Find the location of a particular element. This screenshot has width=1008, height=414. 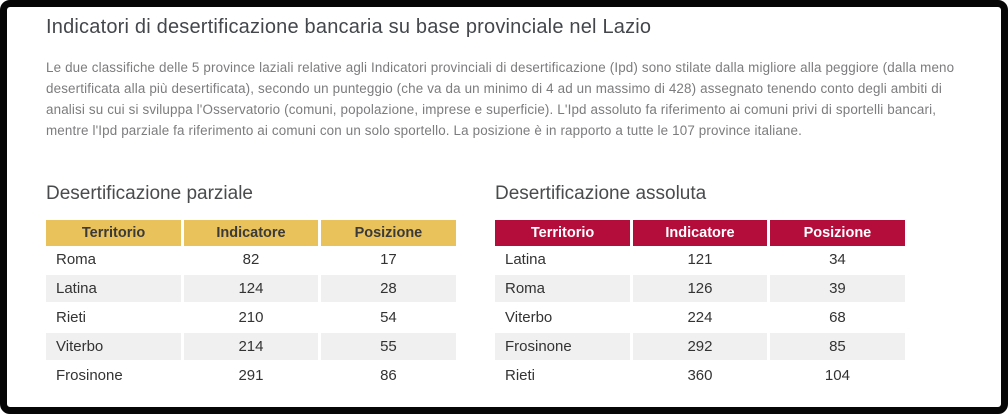

position-cell: 55 is located at coordinates (387, 347).